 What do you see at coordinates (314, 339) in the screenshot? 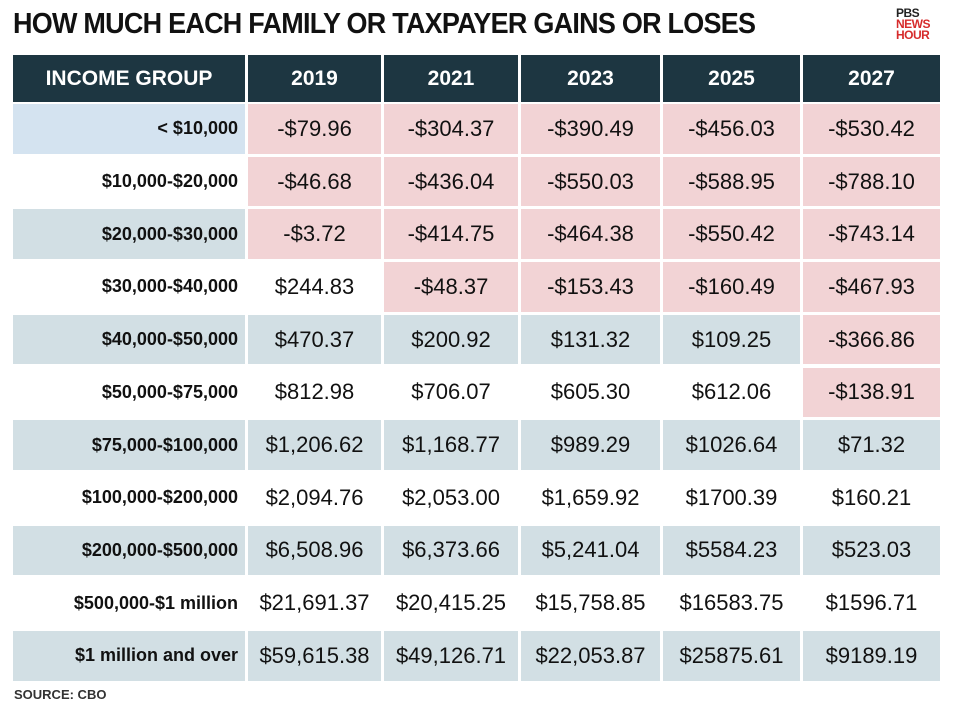
I see `table-cell: $470.37` at bounding box center [314, 339].